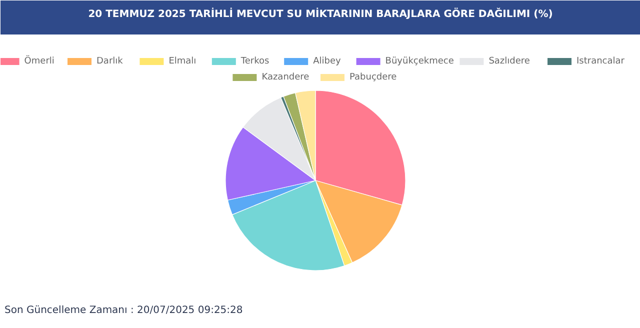 This screenshot has width=640, height=328. What do you see at coordinates (286, 77) in the screenshot?
I see `legend-label: Kazandere` at bounding box center [286, 77].